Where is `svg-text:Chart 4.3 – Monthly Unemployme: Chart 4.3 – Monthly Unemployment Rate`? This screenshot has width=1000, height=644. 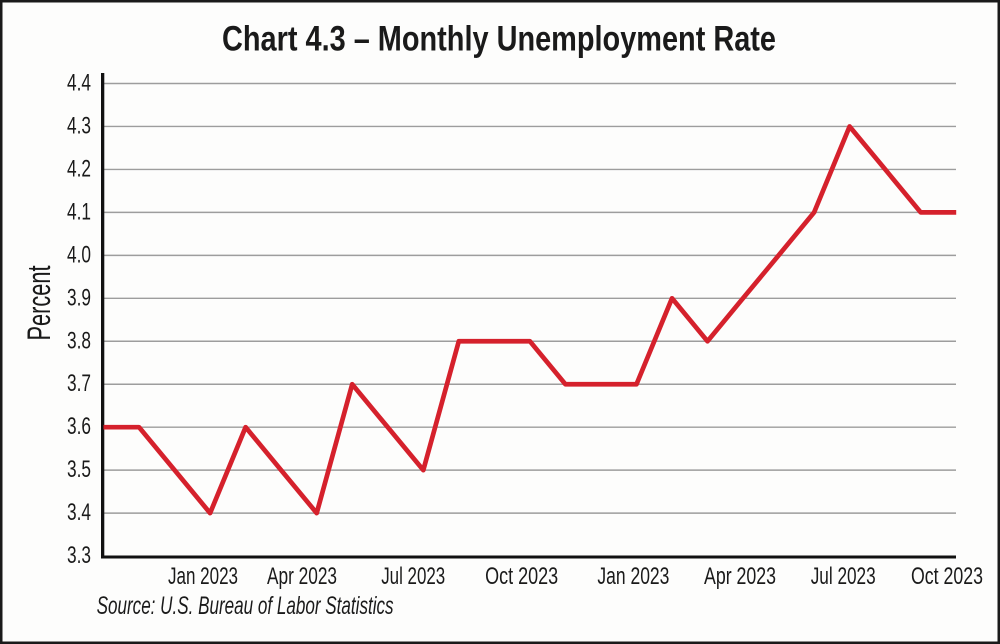 svg-text:Chart 4.3 – Monthly Unemployme: Chart 4.3 – Monthly Unemployment Rate is located at coordinates (499, 39).